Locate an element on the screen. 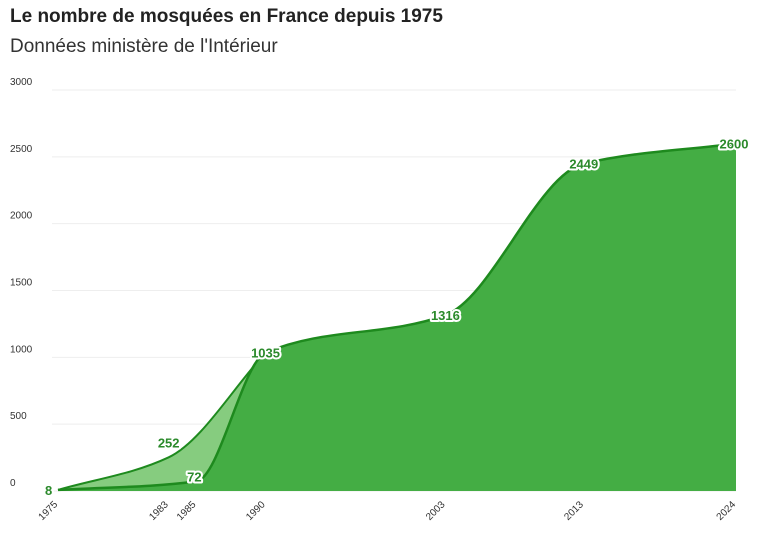 This screenshot has width=768, height=556. y-tick-label: 2500 is located at coordinates (21, 149).